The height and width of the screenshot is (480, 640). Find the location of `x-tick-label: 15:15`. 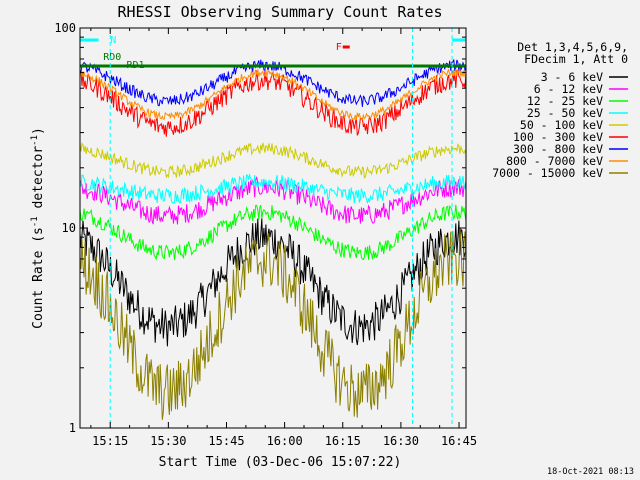

x-tick-label: 15:15 is located at coordinates (110, 441).